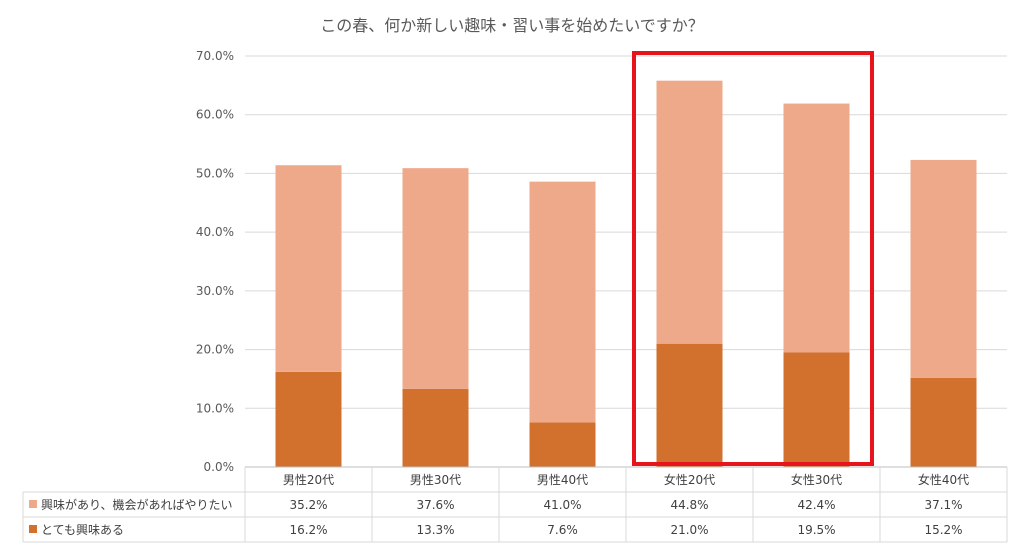 This screenshot has width=1024, height=551. I want to click on x-tick-label: 女性40代, so click(943, 479).